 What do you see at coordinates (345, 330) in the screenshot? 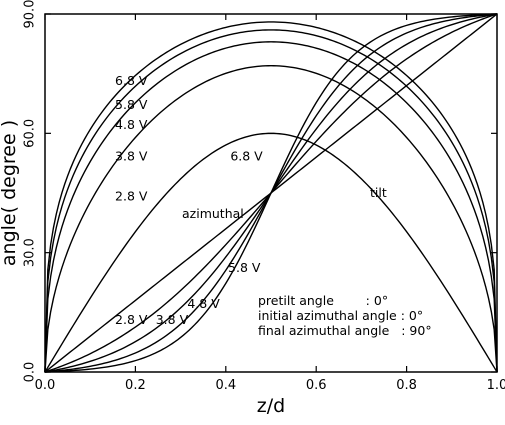
I see `final-azimuthal-note: final azimuthal angle : 90°` at bounding box center [345, 330].